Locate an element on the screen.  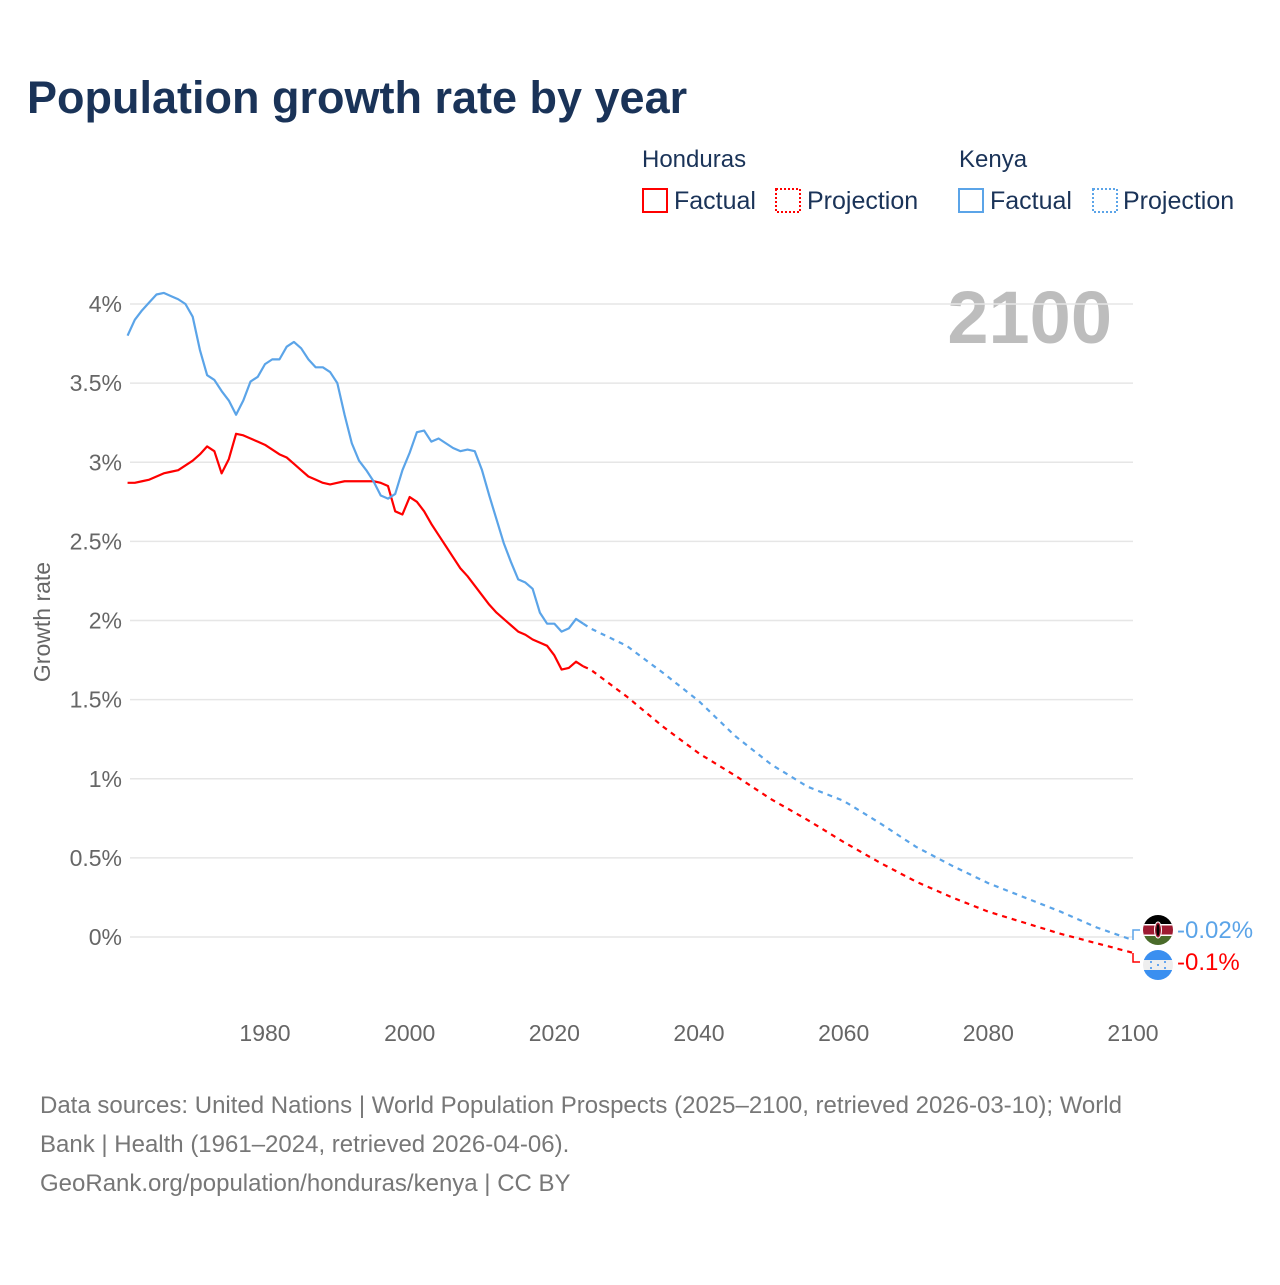
legend-swatch-honduras-factual is located at coordinates (655, 200).